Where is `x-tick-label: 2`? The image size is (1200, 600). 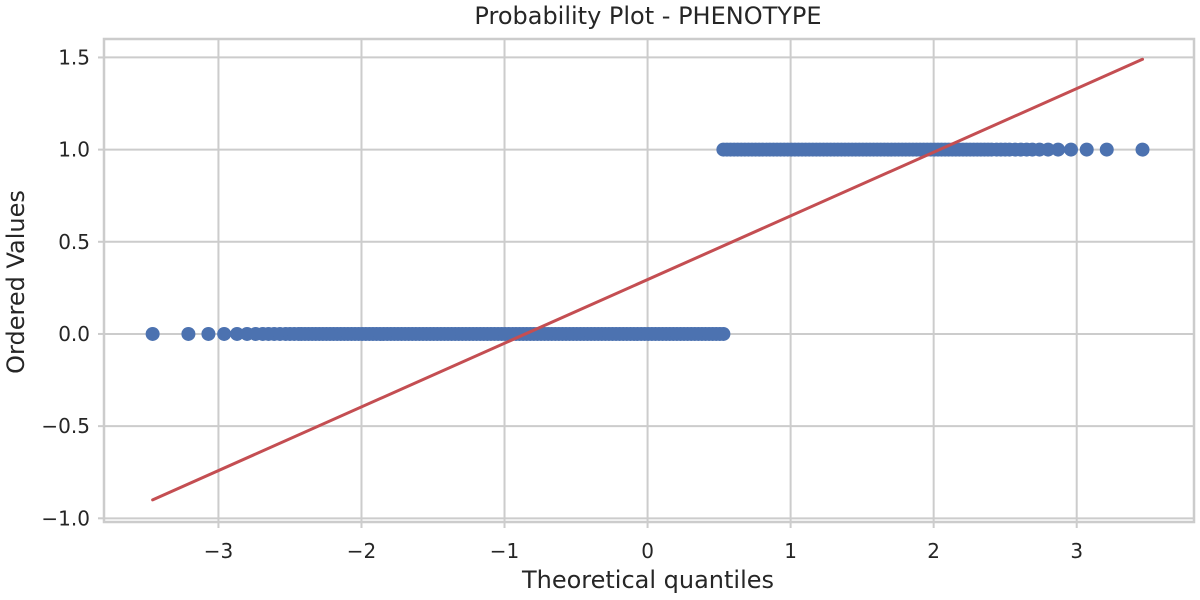
x-tick-label: 2 is located at coordinates (933, 551).